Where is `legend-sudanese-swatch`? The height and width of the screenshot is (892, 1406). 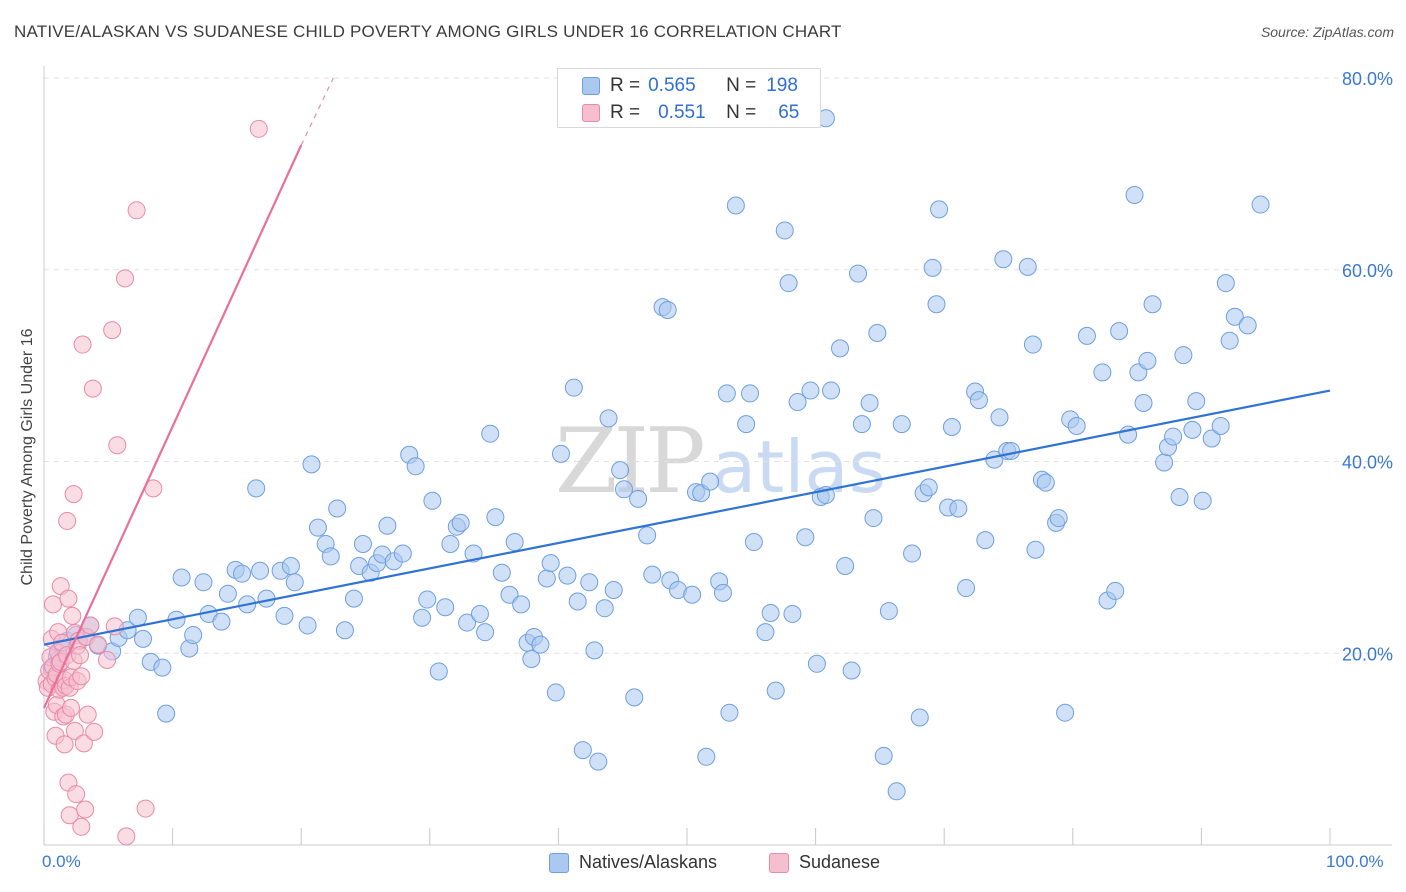 legend-sudanese-swatch is located at coordinates (779, 862).